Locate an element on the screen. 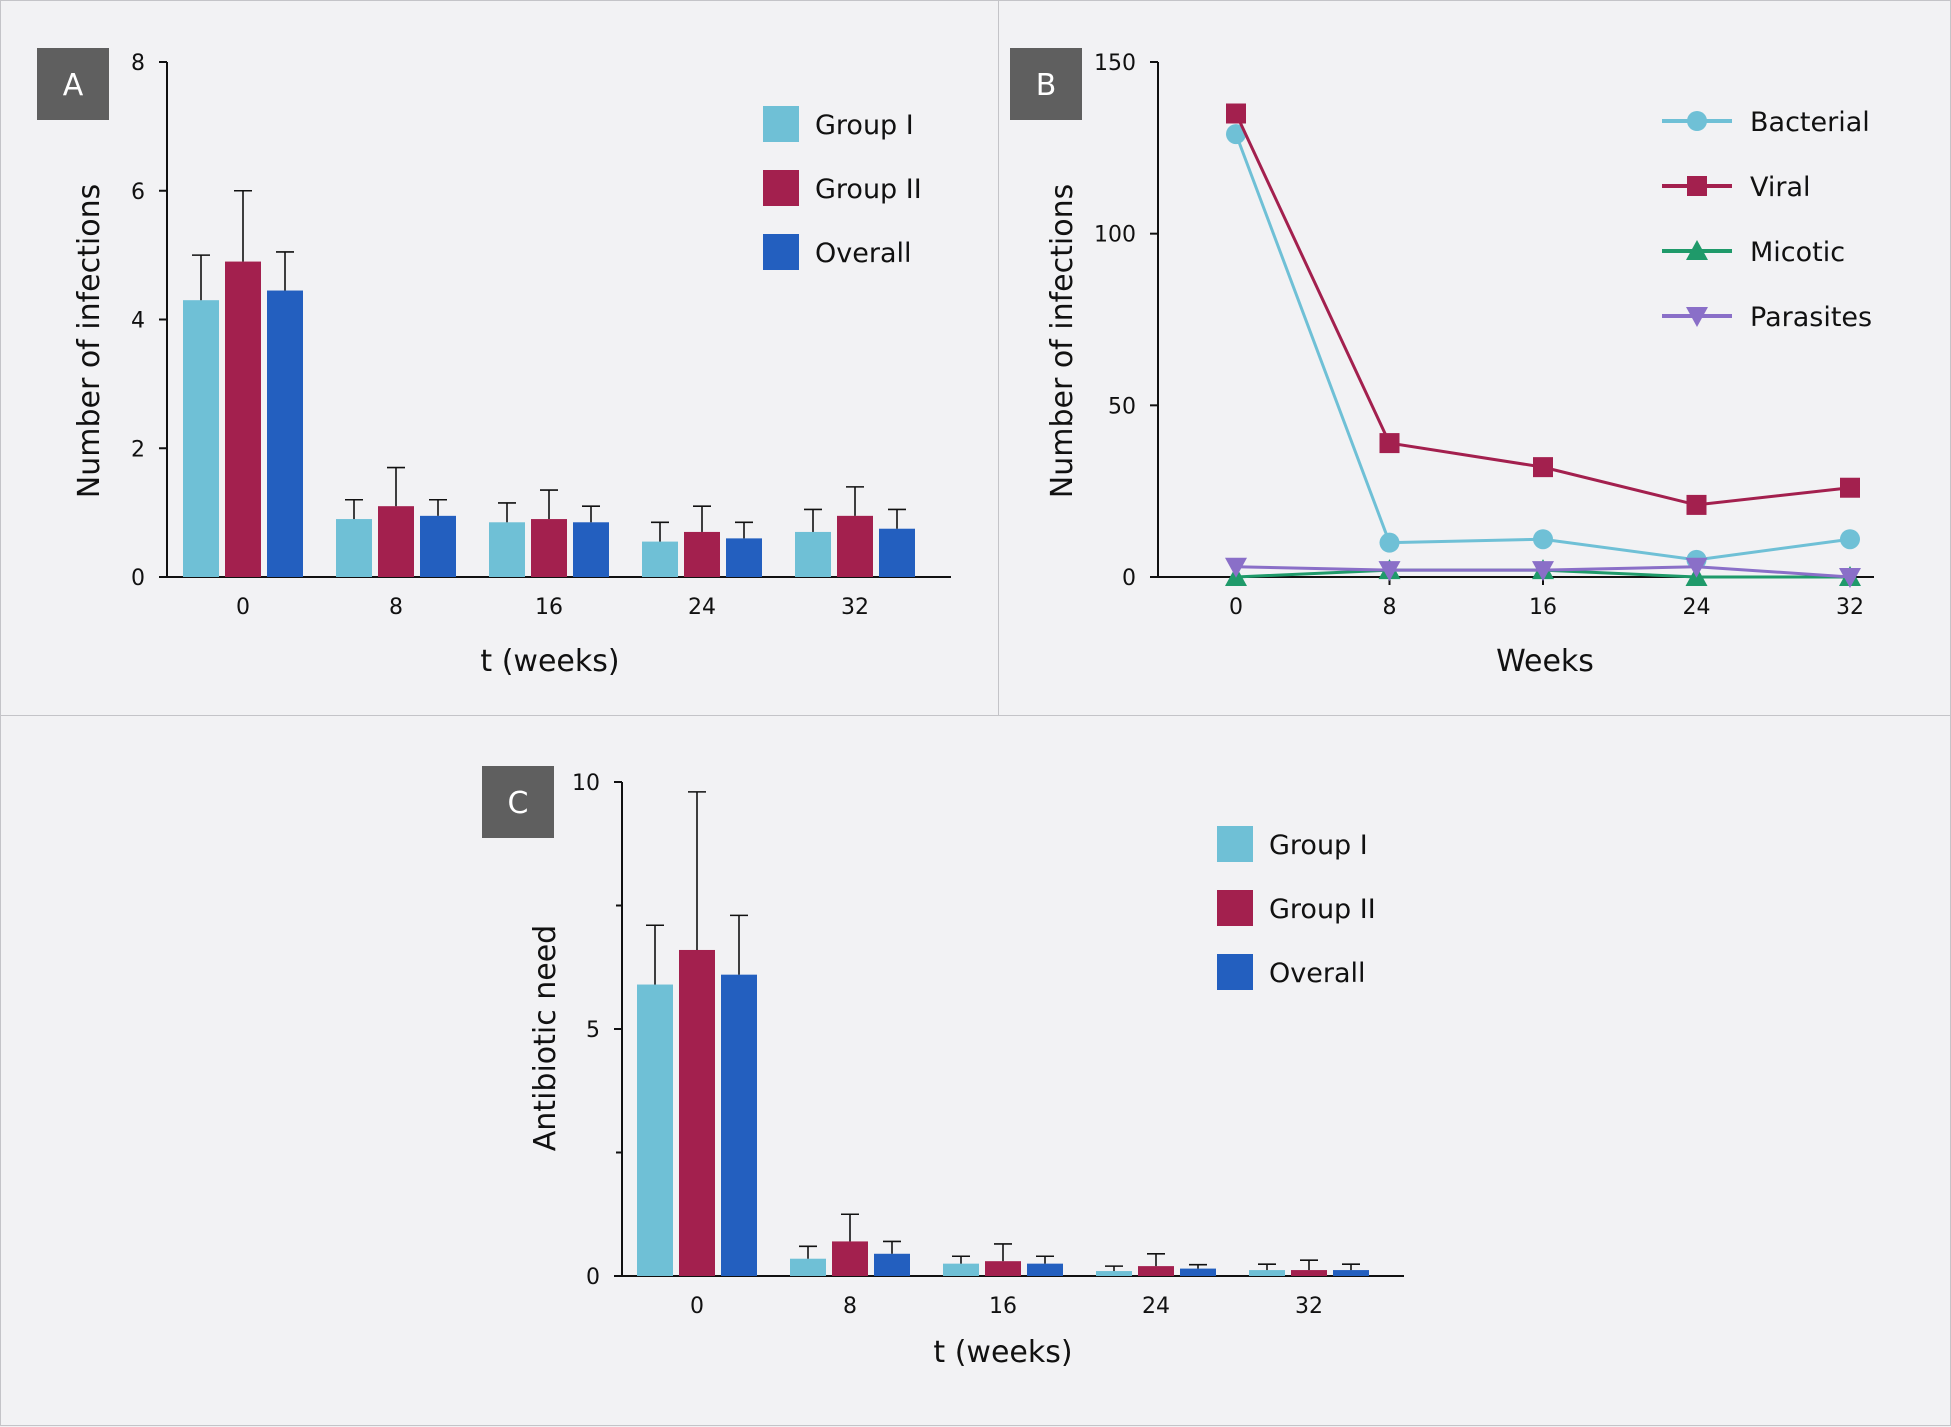 The image size is (1951, 1427). legend-label: Viral is located at coordinates (1780, 187).